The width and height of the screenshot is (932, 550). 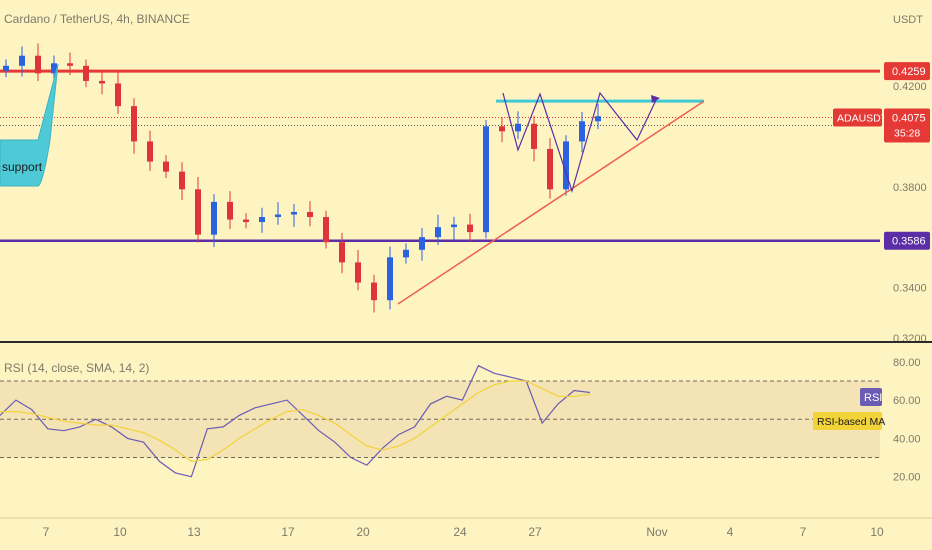 I want to click on support-price-text: 0.3586, so click(x=909, y=242).